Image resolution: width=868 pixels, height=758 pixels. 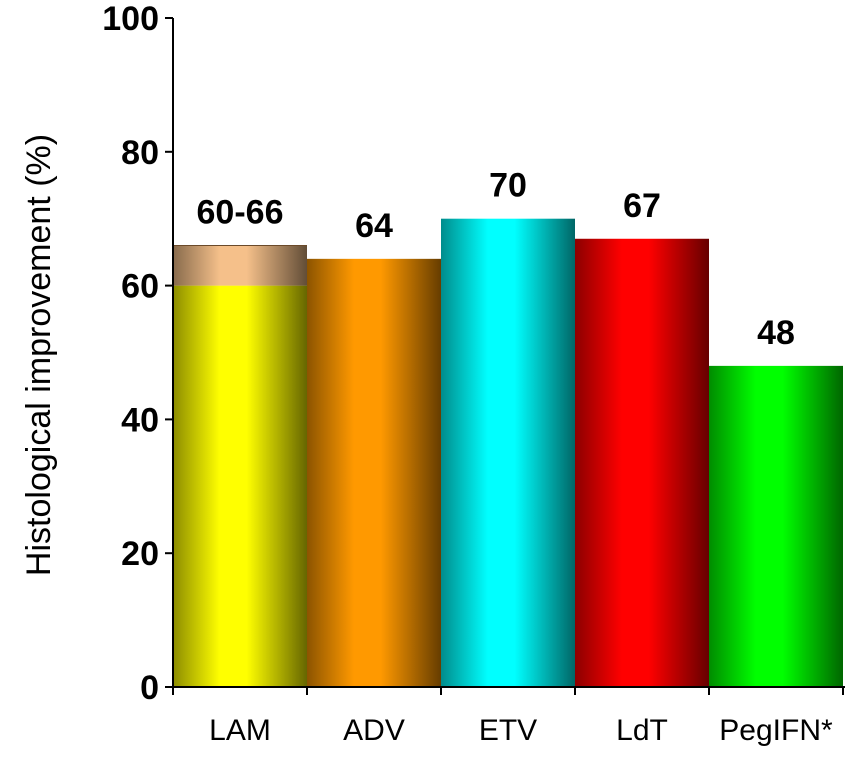 What do you see at coordinates (642, 462) in the screenshot?
I see `bar-ldt` at bounding box center [642, 462].